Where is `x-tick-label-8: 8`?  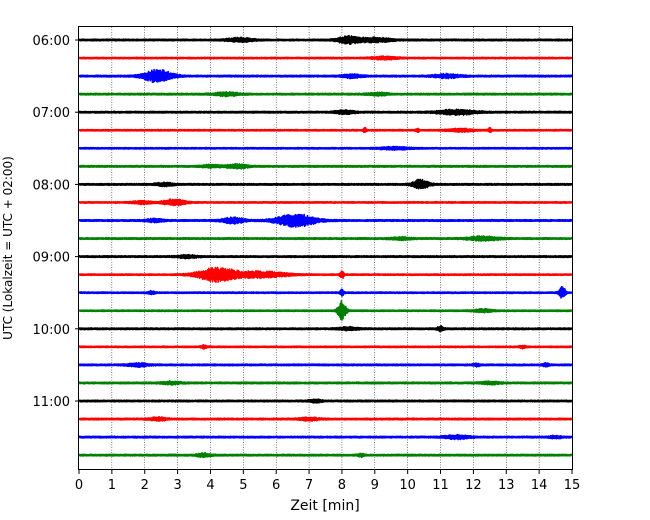 x-tick-label-8: 8 is located at coordinates (342, 485).